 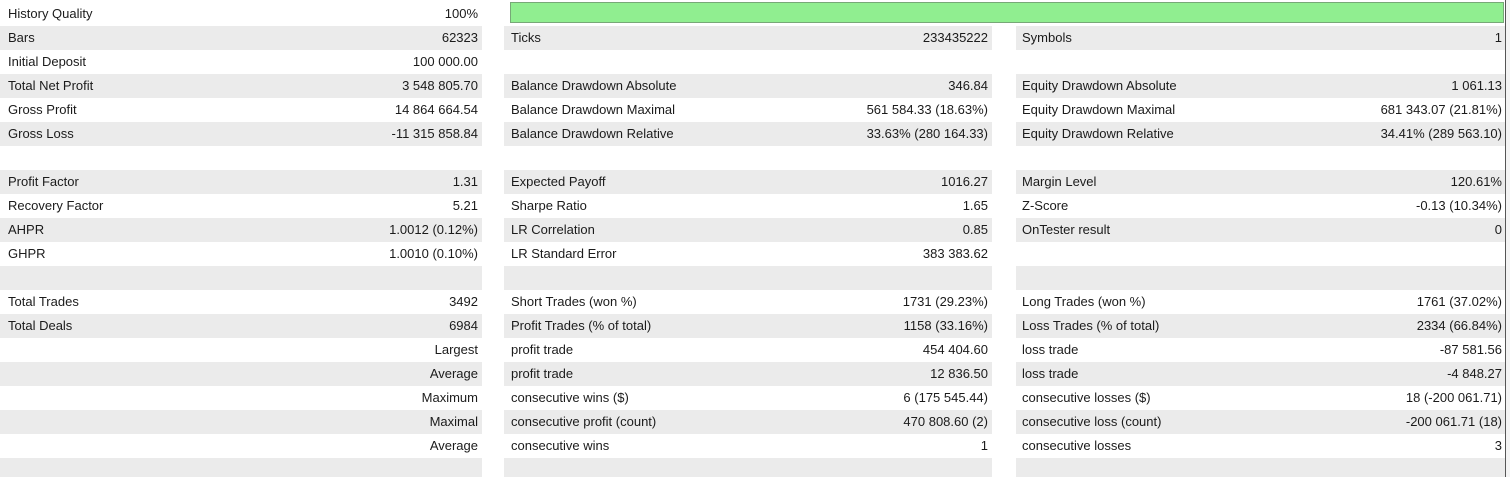 What do you see at coordinates (975, 205) in the screenshot?
I see `metric-value: 1.65` at bounding box center [975, 205].